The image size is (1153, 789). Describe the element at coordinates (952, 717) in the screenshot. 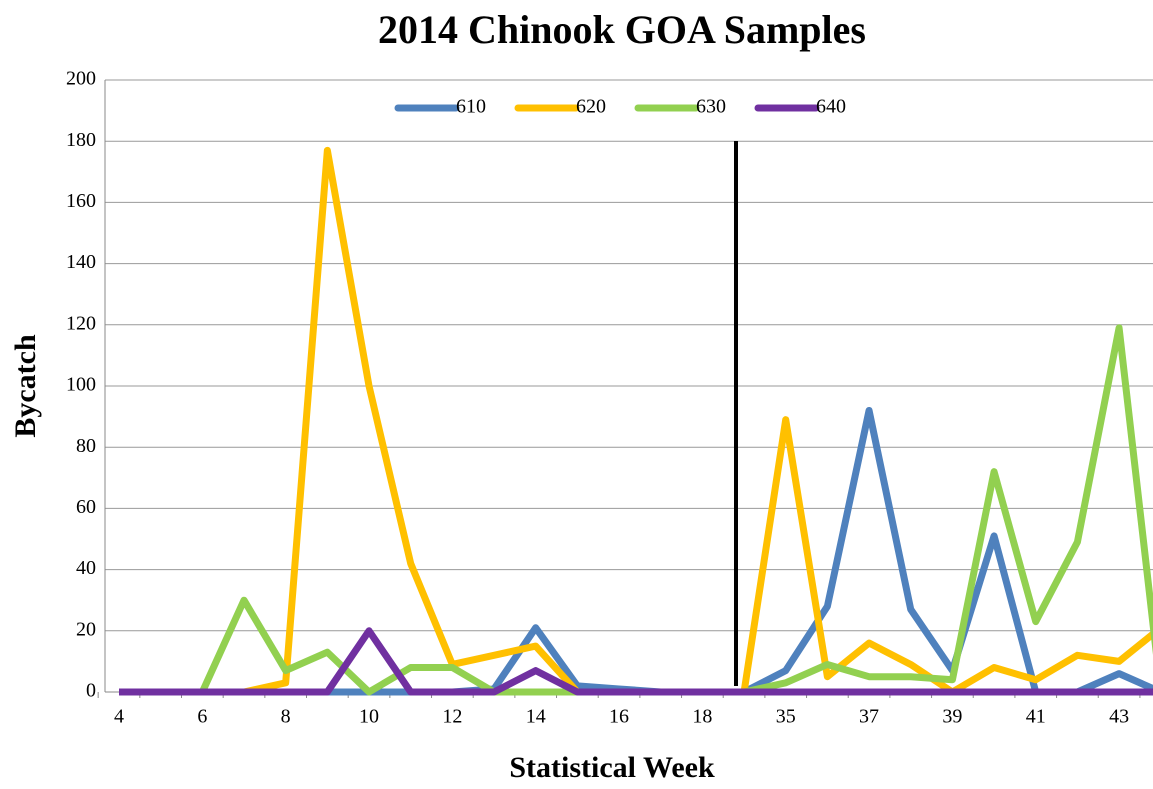

I see `x-tick-label: 39` at that location.